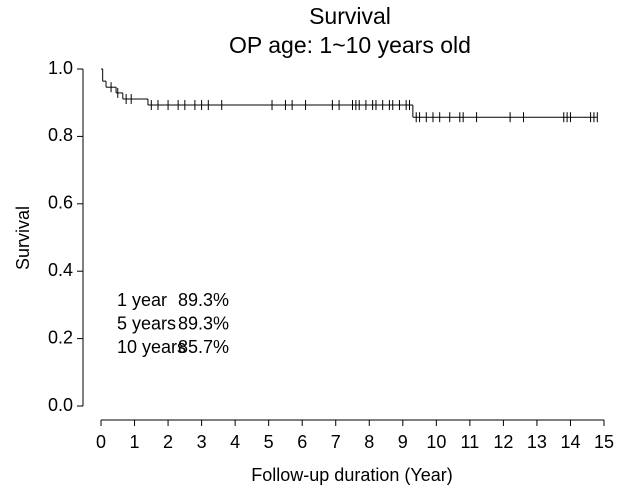 Image resolution: width=635 pixels, height=494 pixels. I want to click on x-tick-label: 6, so click(302, 442).